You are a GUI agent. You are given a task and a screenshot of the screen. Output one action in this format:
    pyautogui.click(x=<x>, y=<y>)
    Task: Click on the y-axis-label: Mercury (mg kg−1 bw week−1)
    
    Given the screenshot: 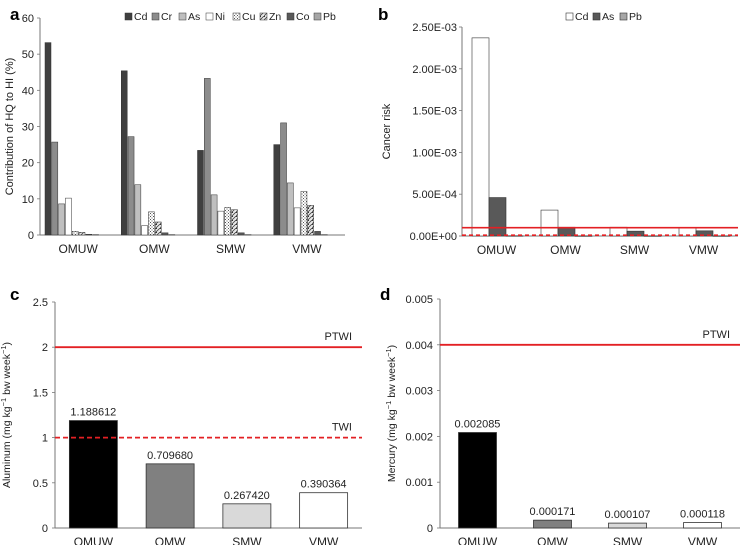 What is the action you would take?
    pyautogui.click(x=391, y=413)
    